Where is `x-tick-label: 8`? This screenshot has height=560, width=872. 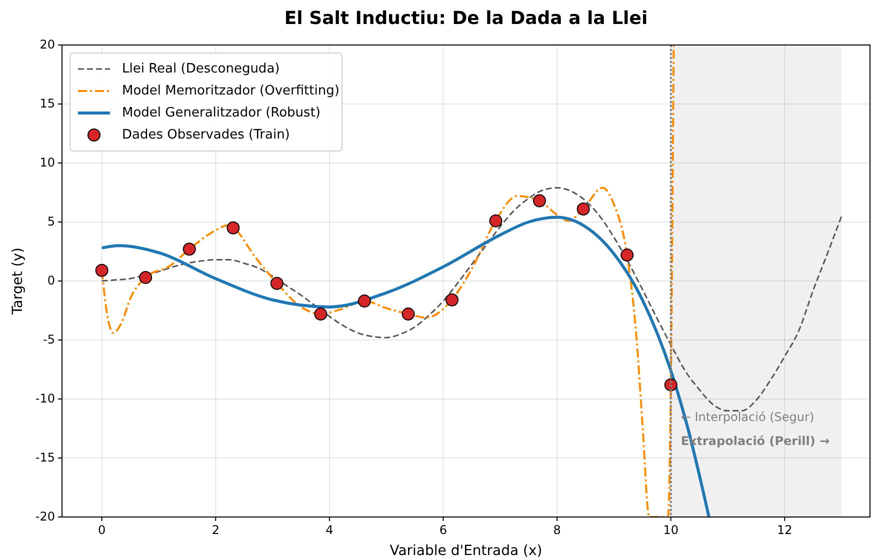
x-tick-label: 8 is located at coordinates (557, 530).